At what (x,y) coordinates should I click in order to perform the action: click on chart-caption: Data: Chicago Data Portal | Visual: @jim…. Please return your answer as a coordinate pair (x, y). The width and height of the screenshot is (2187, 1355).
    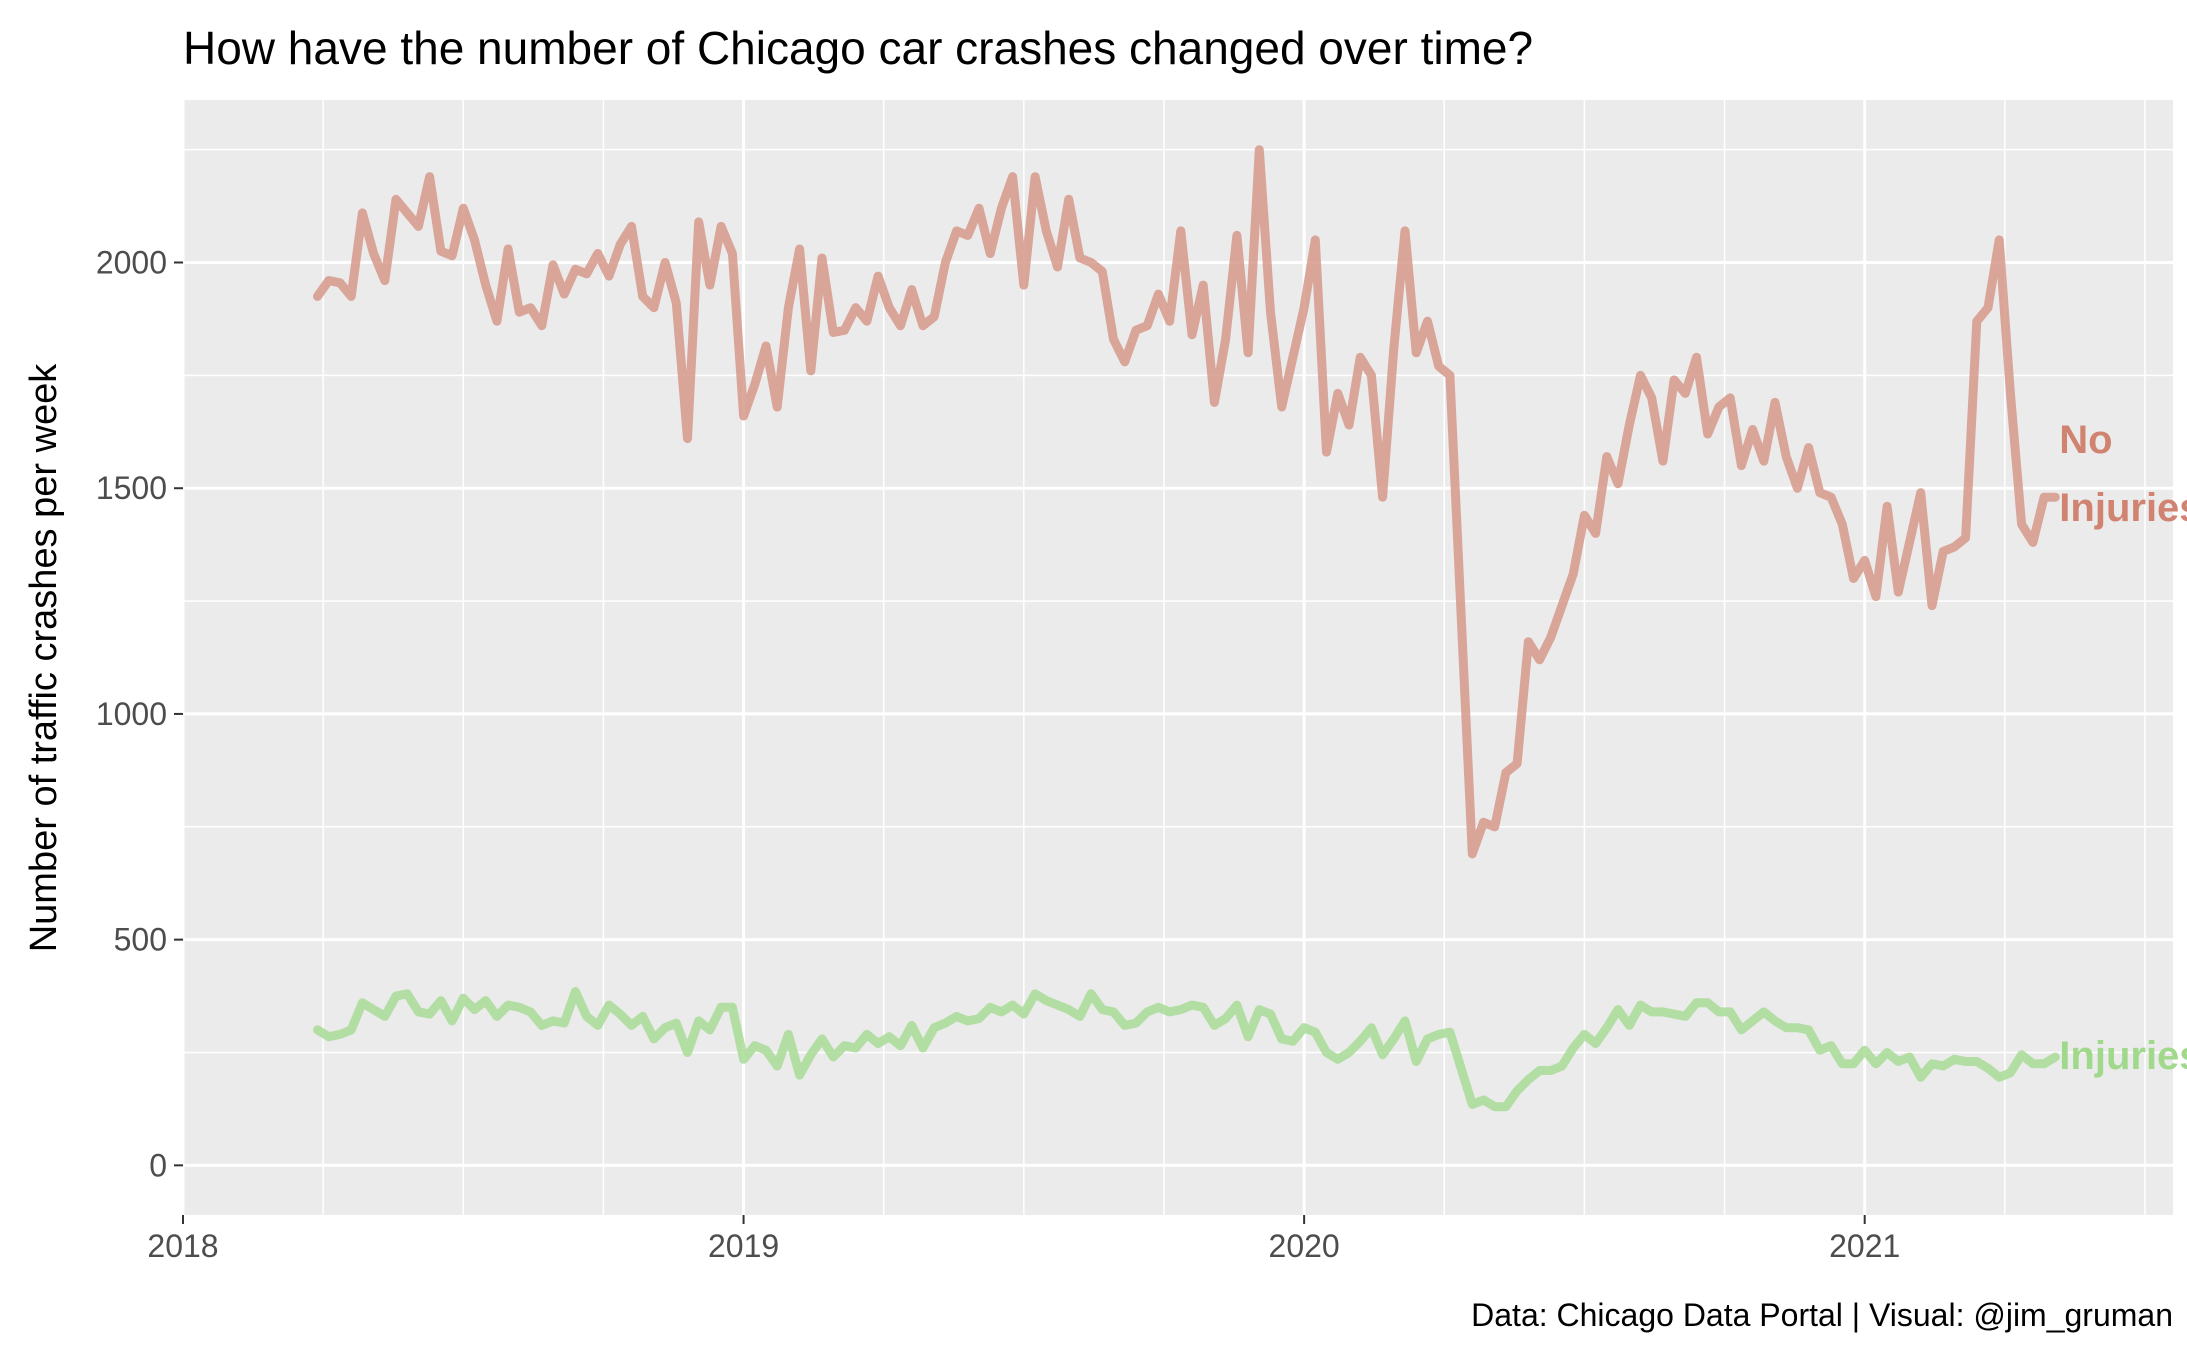
    Looking at the image, I should click on (1822, 1315).